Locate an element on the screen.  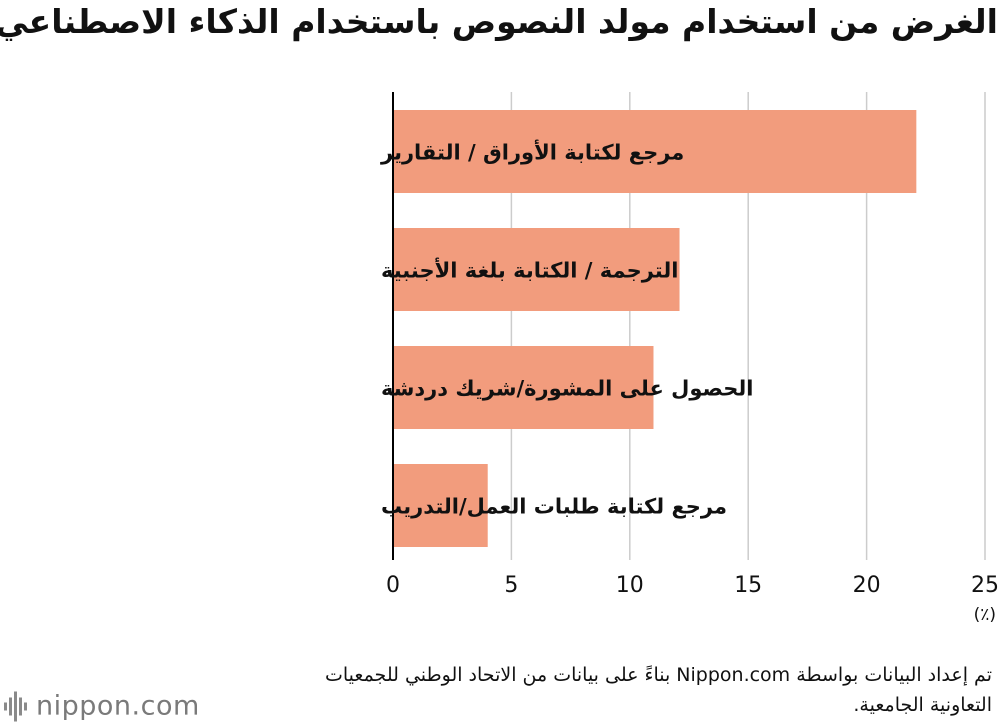
logo-wordmark: nippon.com is located at coordinates (118, 706).